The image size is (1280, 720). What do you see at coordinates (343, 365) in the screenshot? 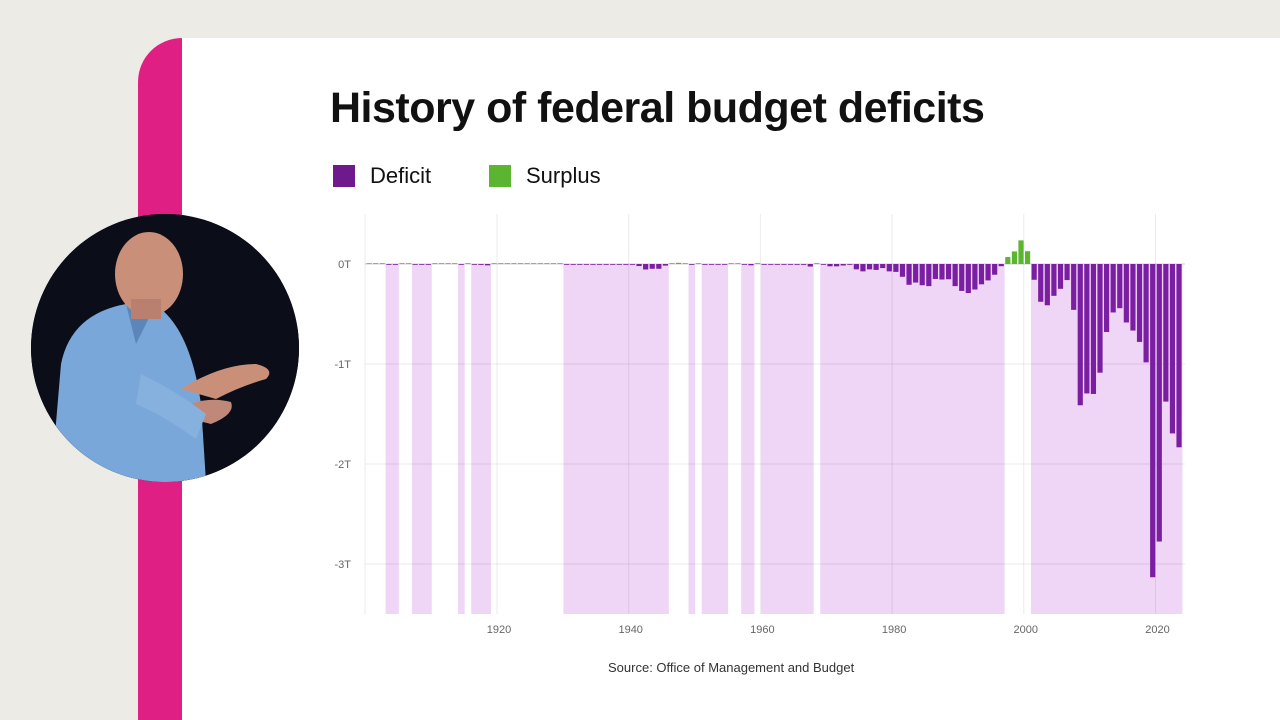
I see `y-tick-label: -1T` at bounding box center [343, 365].